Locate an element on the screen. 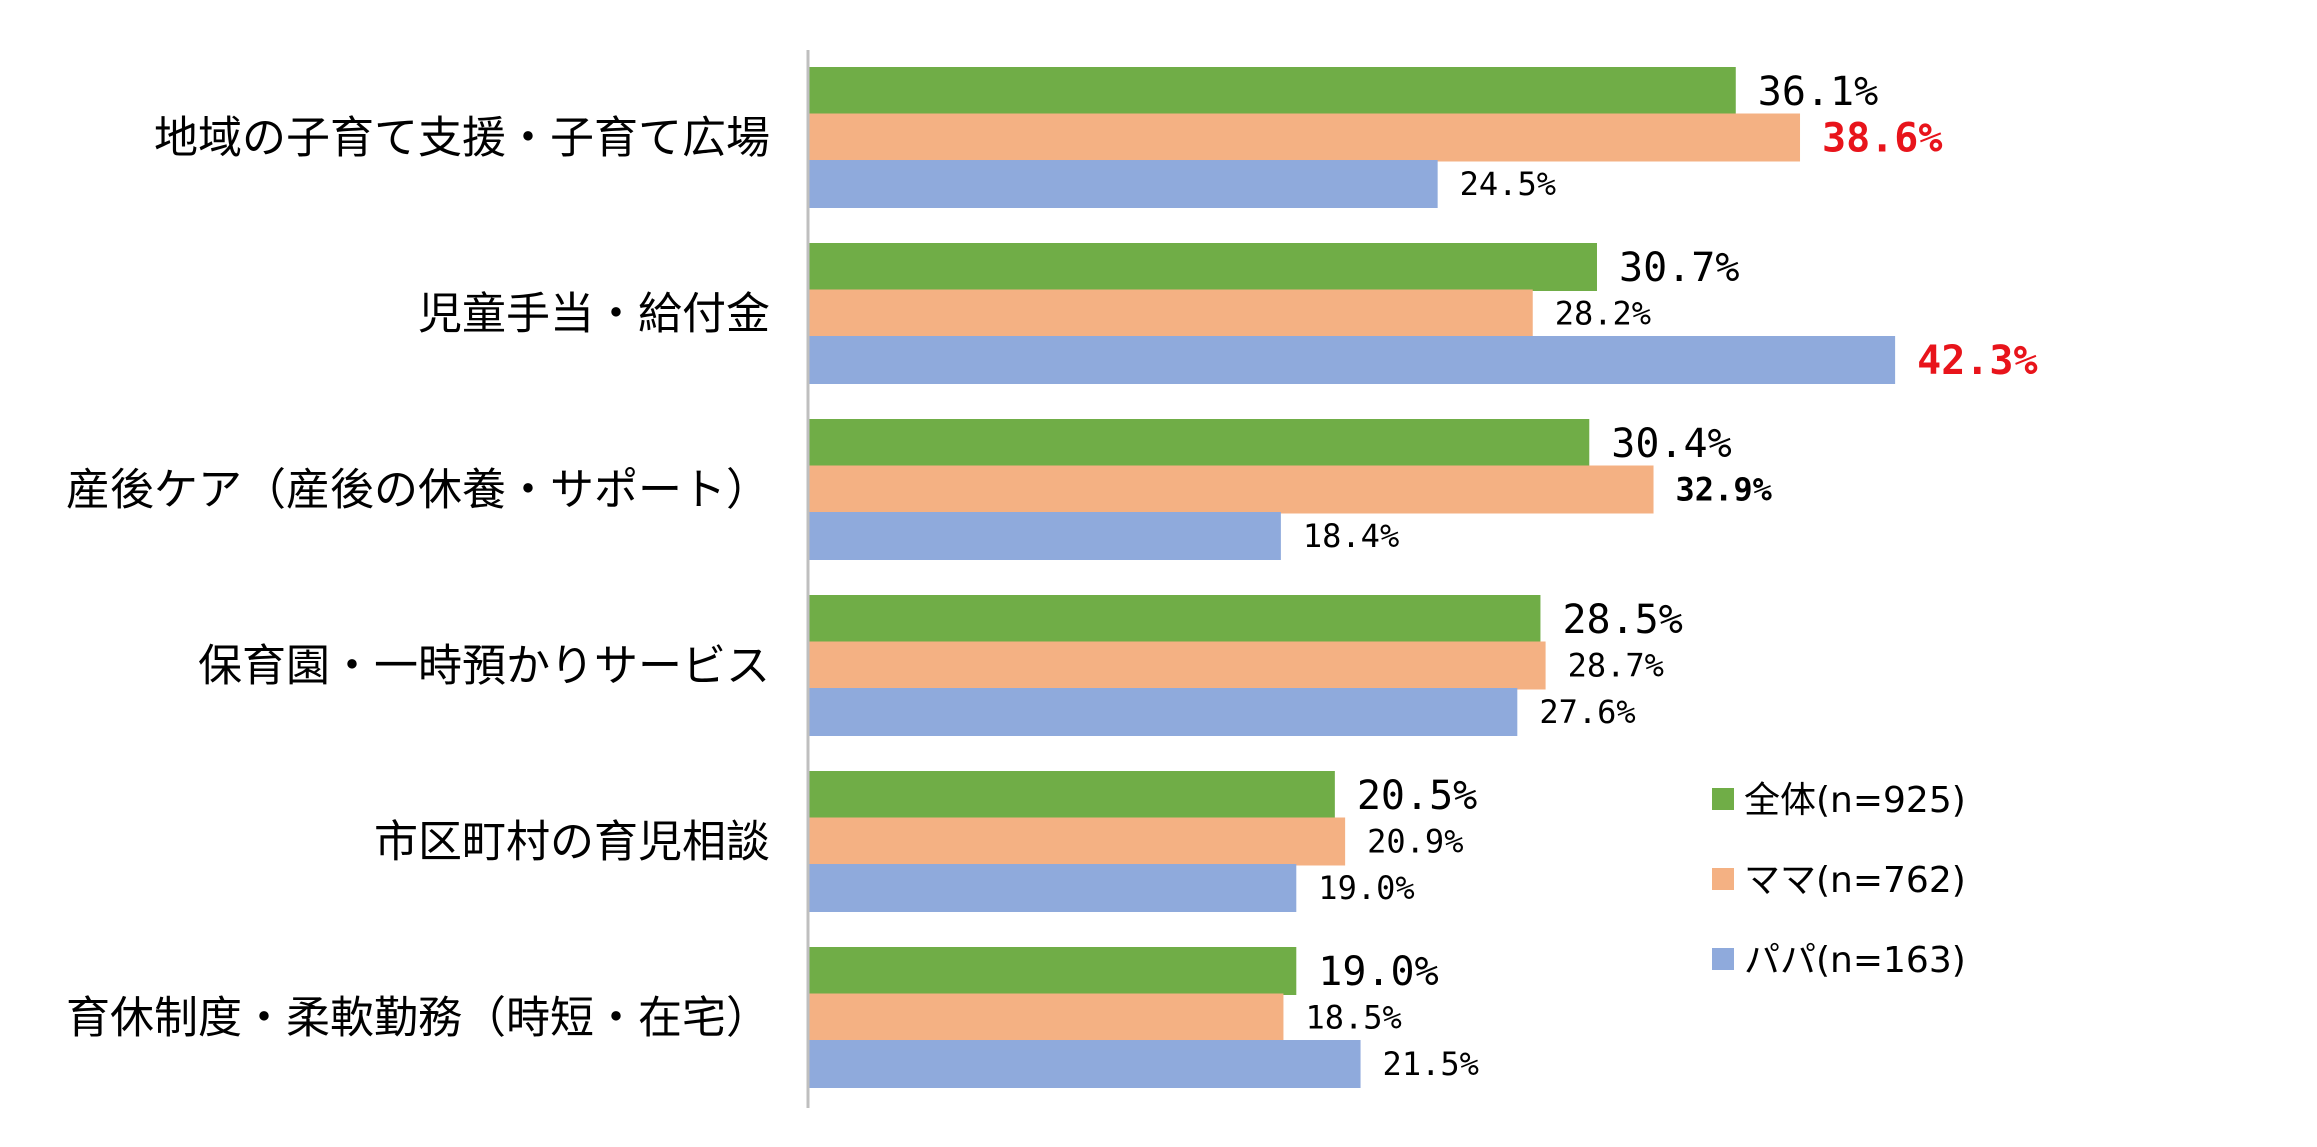 Image resolution: width=2317 pixels, height=1147 pixels. value-label: 27.6% is located at coordinates (1587, 712).